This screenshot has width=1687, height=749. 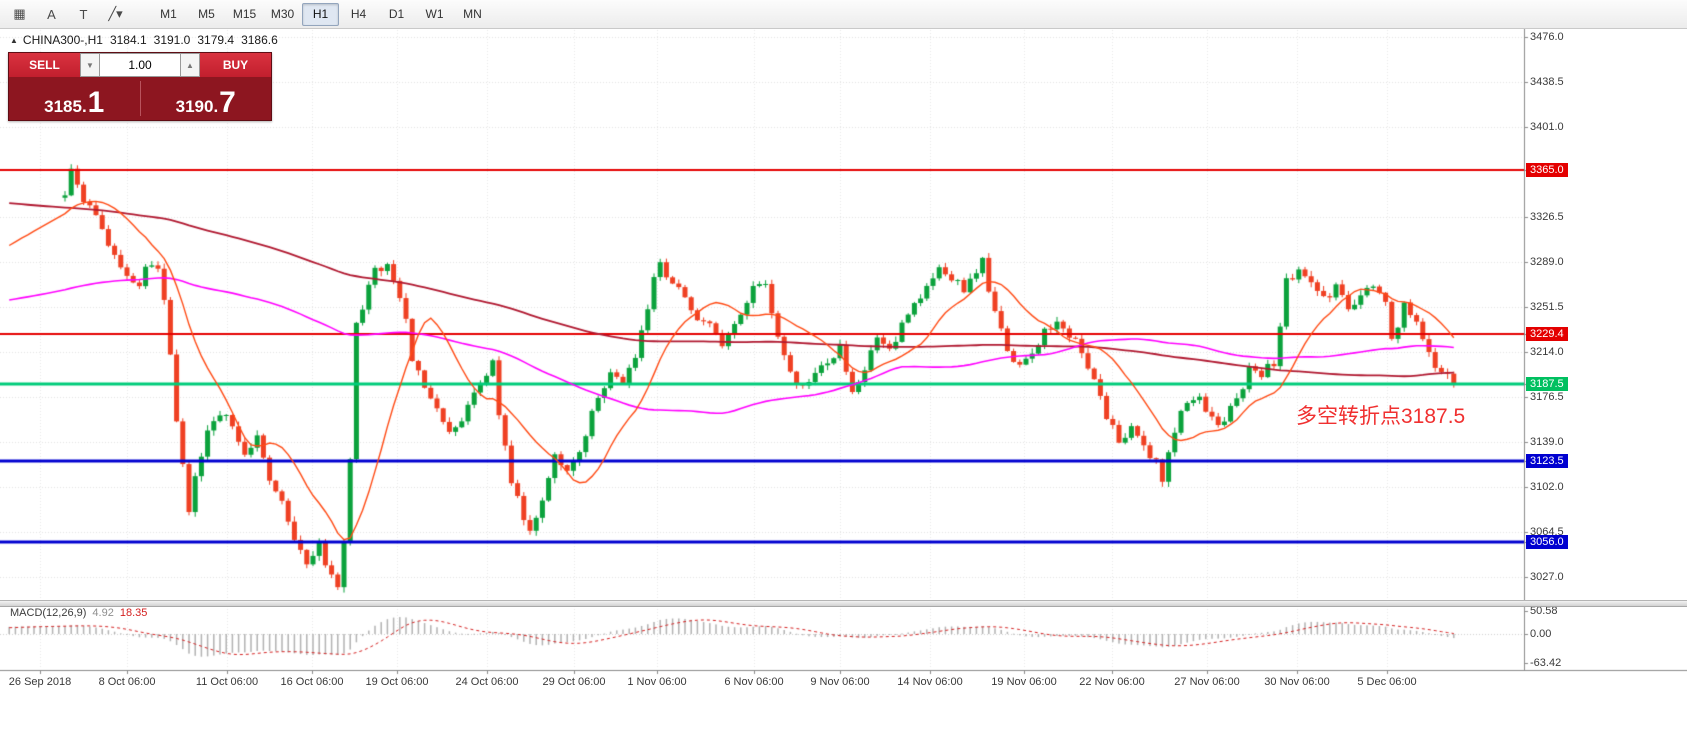 I want to click on symbol-name: CHINA300-,H1, so click(x=62, y=40).